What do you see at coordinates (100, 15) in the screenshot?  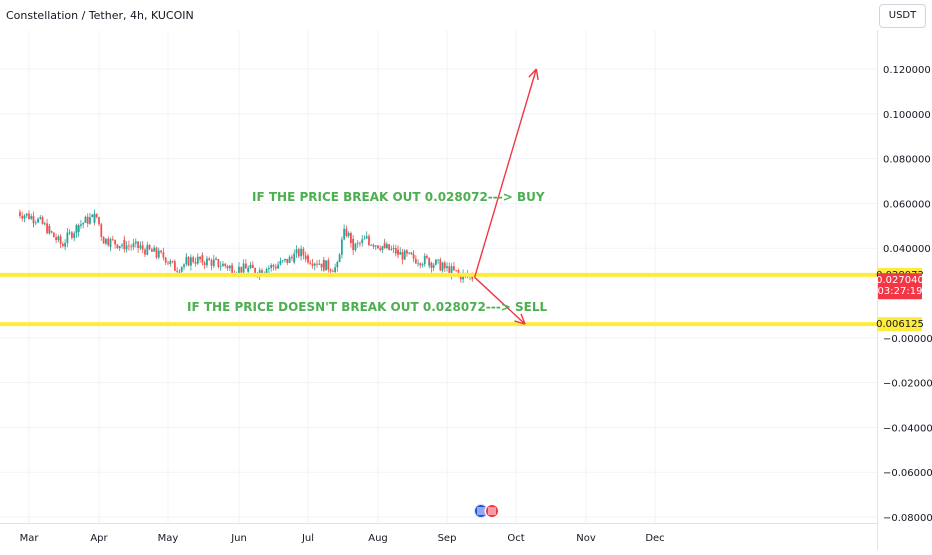 I see `symbol-title: Constellation / Tether, 4h, KUCOIN` at bounding box center [100, 15].